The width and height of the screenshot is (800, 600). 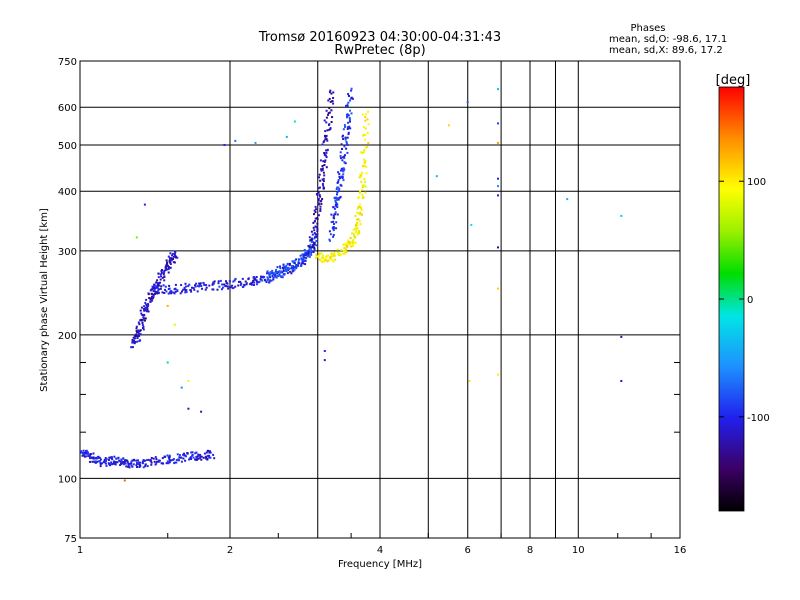 What do you see at coordinates (380, 564) in the screenshot?
I see `x-axis-label: Frequency [MHz]` at bounding box center [380, 564].